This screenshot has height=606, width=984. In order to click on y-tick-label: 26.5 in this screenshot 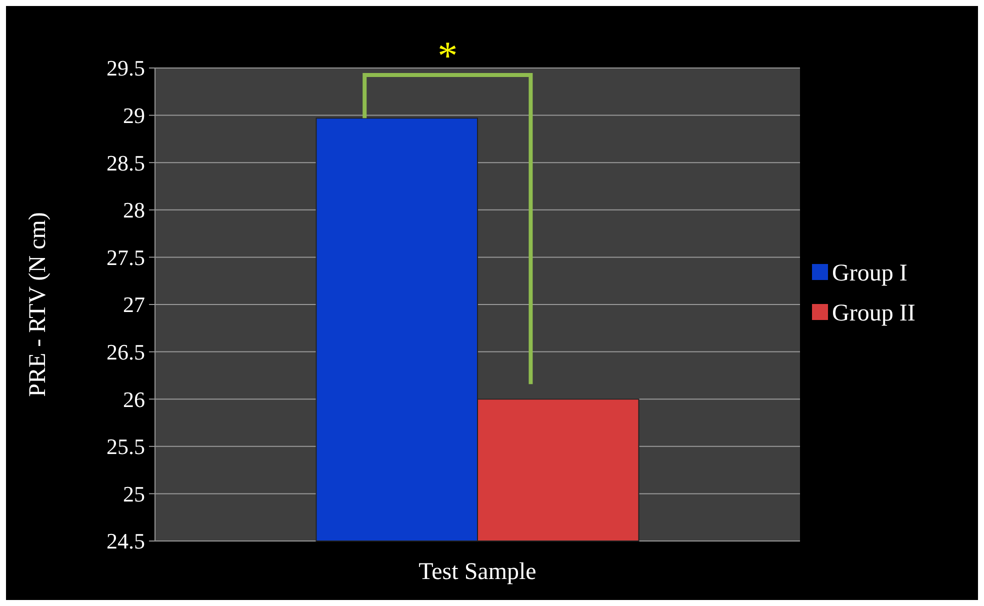, I will do `click(125, 352)`.